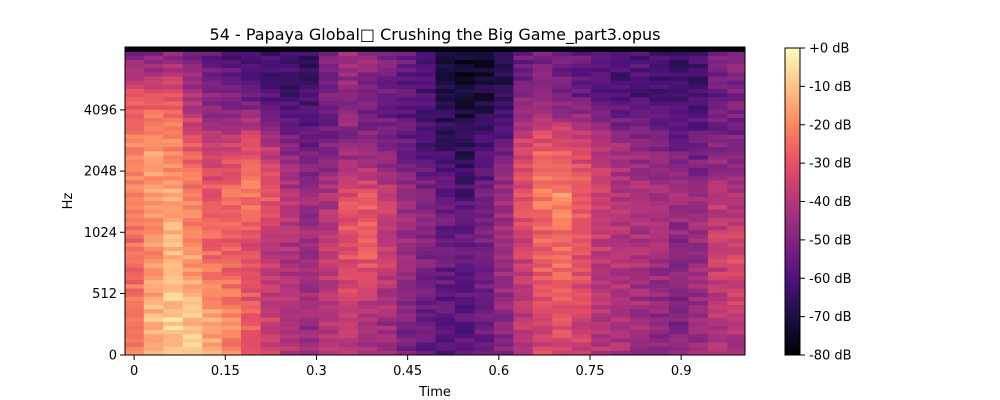 The image size is (1000, 400). Describe the element at coordinates (830, 279) in the screenshot. I see `colorbar-tick-label: -60 dB` at that location.